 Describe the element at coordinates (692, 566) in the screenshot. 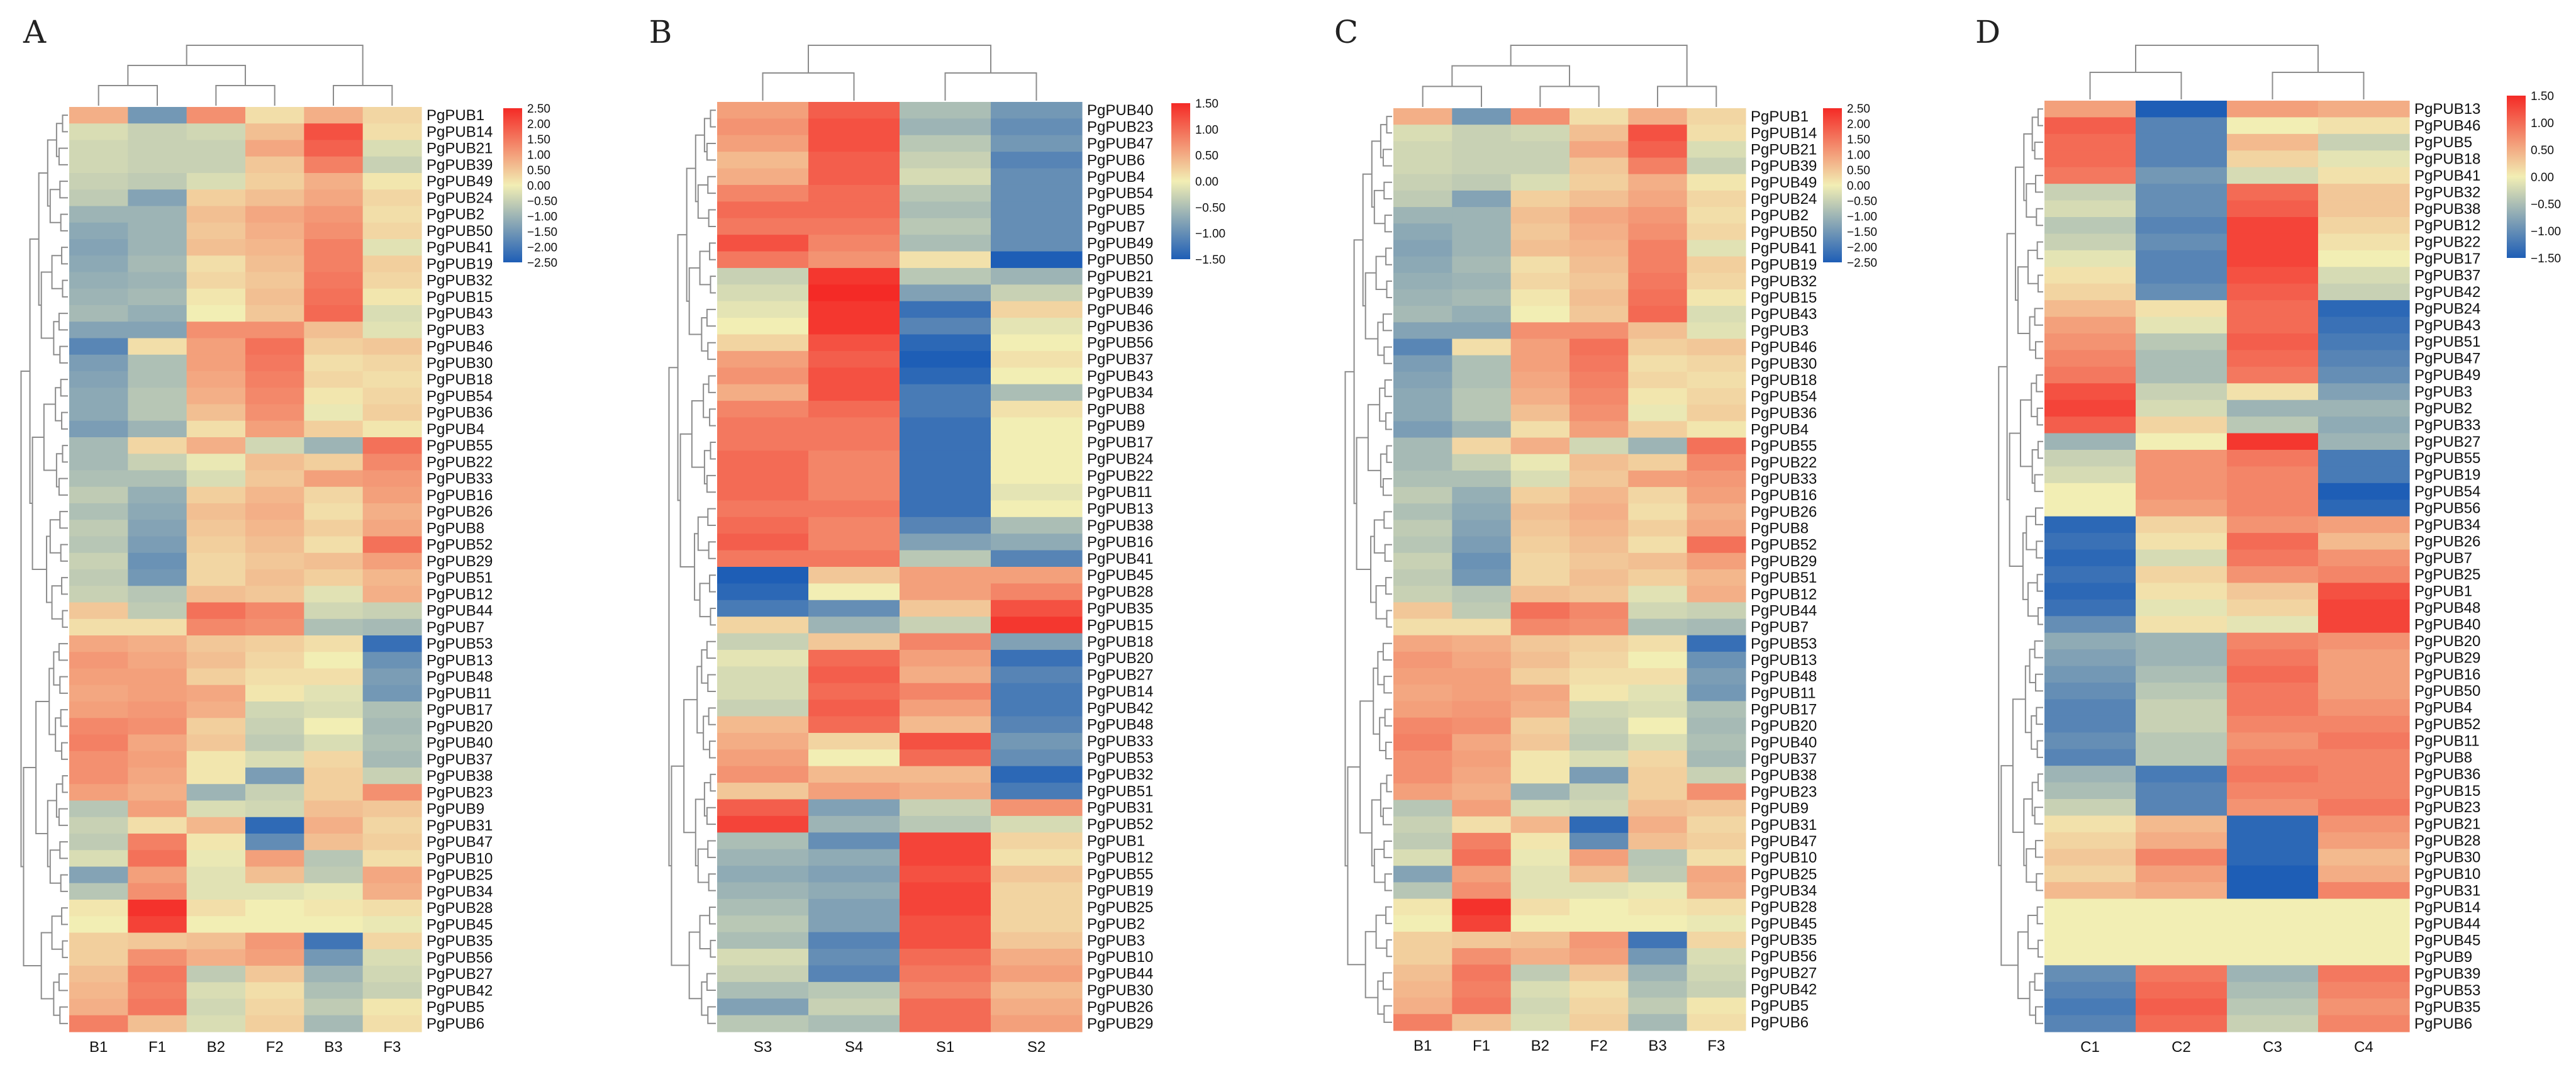

I see `row-dendrogram` at that location.